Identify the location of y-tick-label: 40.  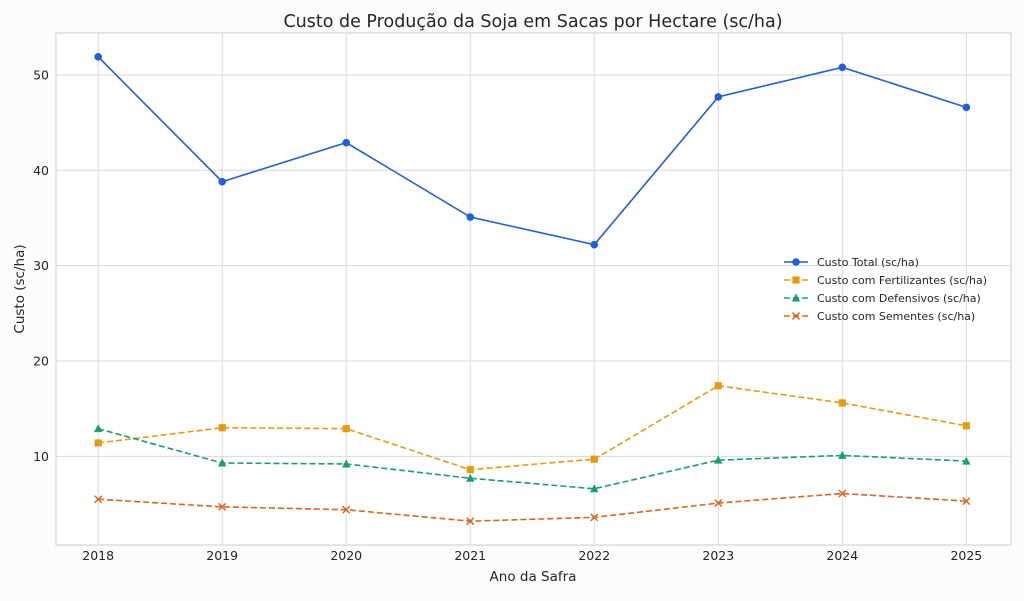
(41, 170).